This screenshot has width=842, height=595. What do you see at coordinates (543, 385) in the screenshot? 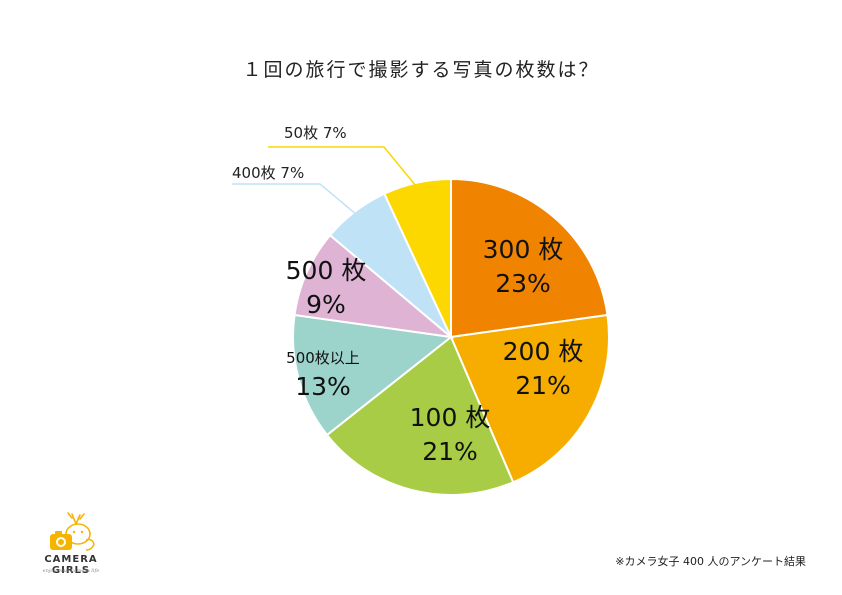
I see `slice-percent-label-2: 21%` at bounding box center [543, 385].